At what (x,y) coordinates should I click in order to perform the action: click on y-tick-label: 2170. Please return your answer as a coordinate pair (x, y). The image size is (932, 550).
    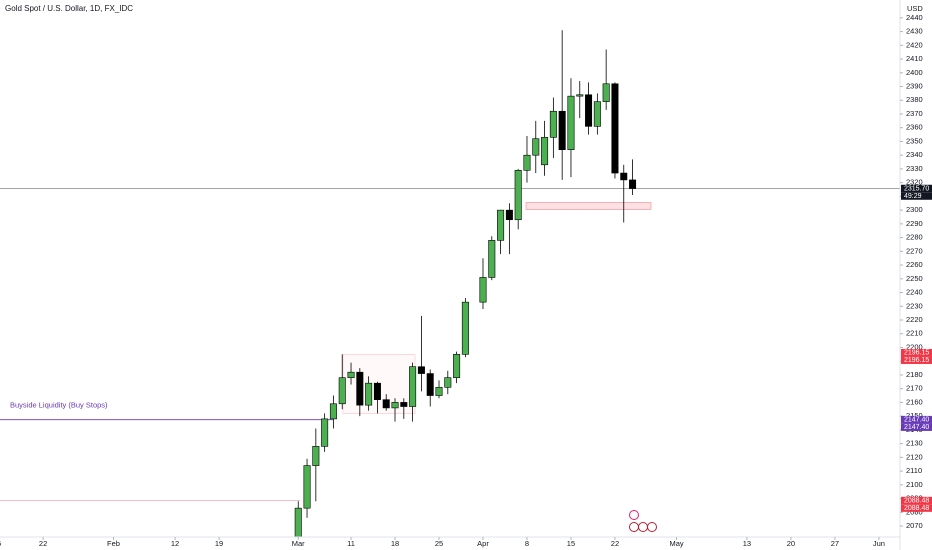
    Looking at the image, I should click on (914, 388).